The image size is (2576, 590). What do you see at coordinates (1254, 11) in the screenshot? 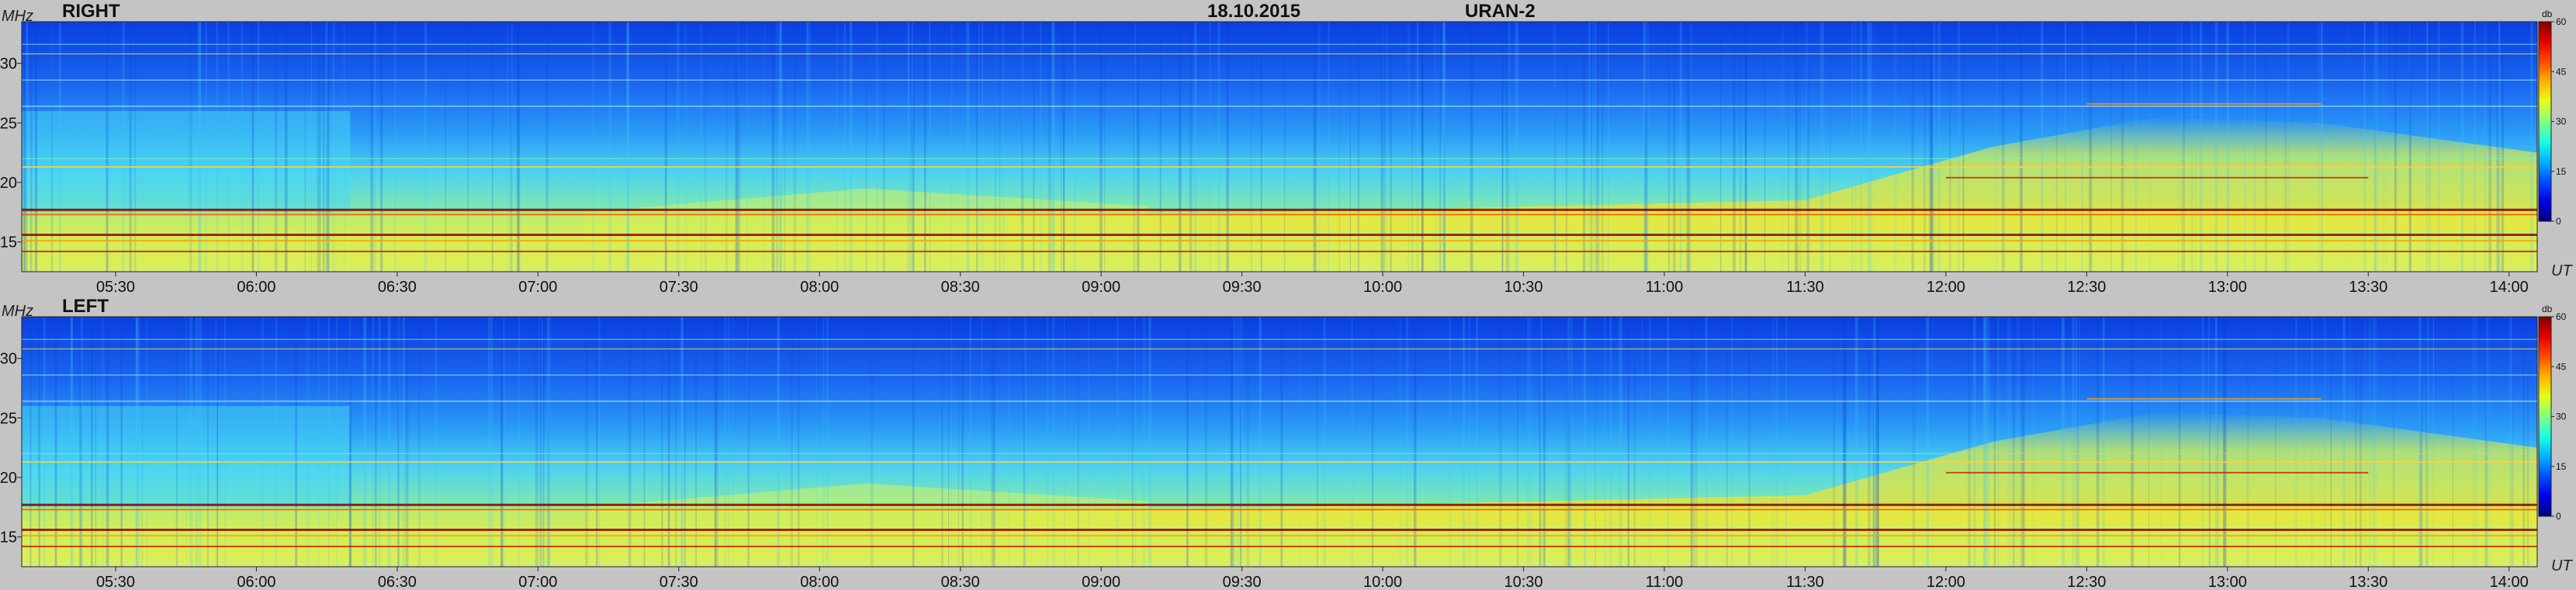
I see `date-label: 18.10.2015` at bounding box center [1254, 11].